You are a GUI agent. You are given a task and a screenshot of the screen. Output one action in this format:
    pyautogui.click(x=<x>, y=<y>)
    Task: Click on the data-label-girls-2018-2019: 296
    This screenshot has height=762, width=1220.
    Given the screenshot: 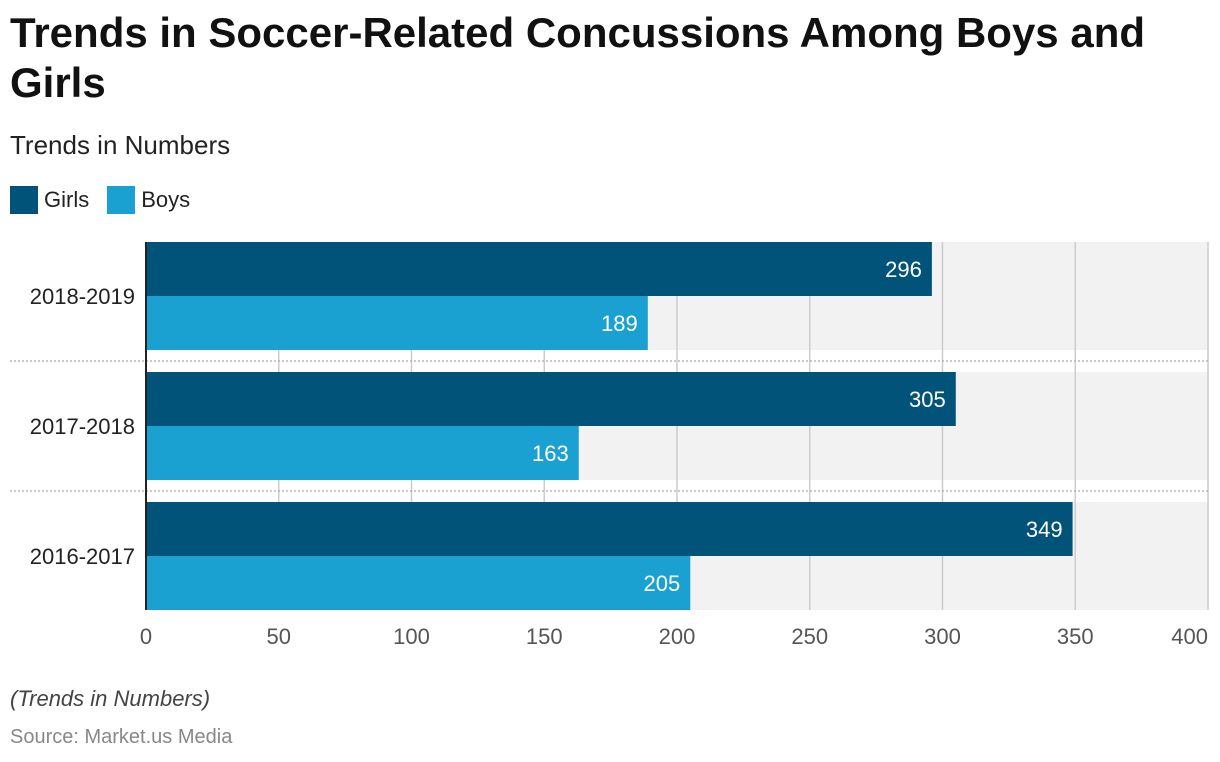 What is the action you would take?
    pyautogui.click(x=903, y=269)
    